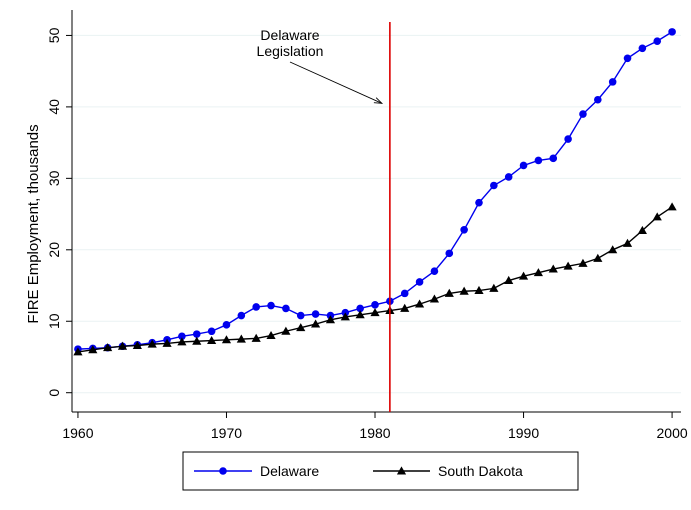 The width and height of the screenshot is (691, 510). I want to click on y-tick-label: 50, so click(54, 35).